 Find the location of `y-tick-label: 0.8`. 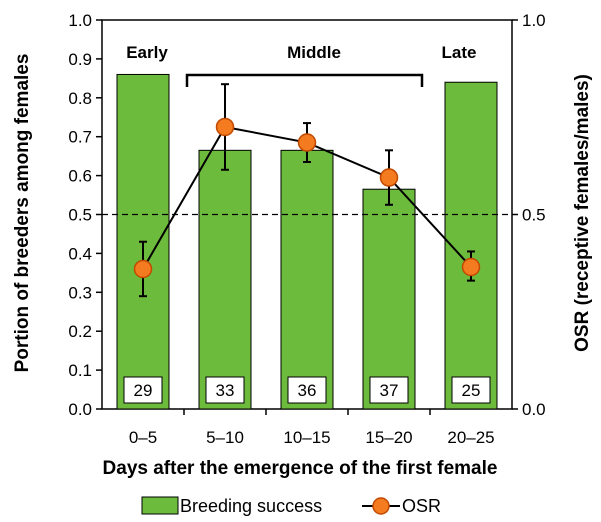

y-tick-label: 0.8 is located at coordinates (80, 98).